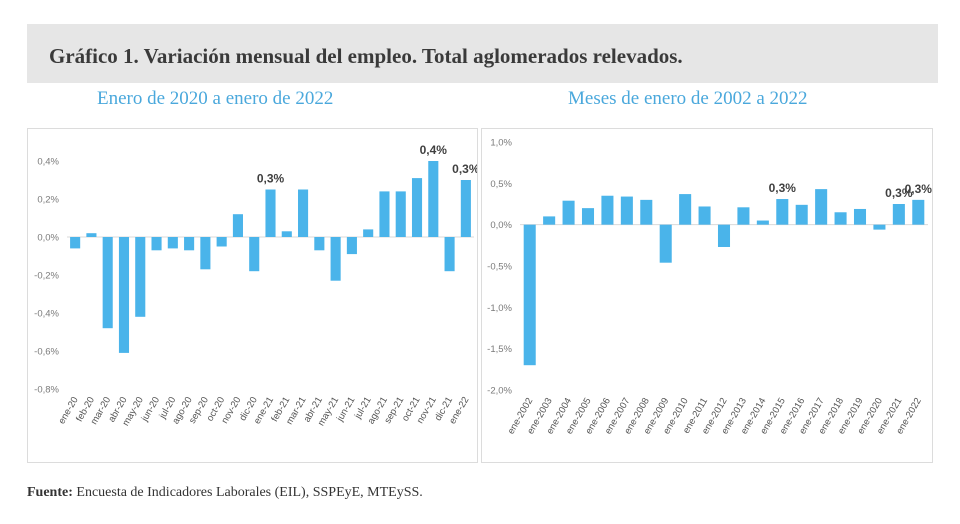 The image size is (960, 524). I want to click on left-y-tick-label: -0,6%, so click(46, 352).